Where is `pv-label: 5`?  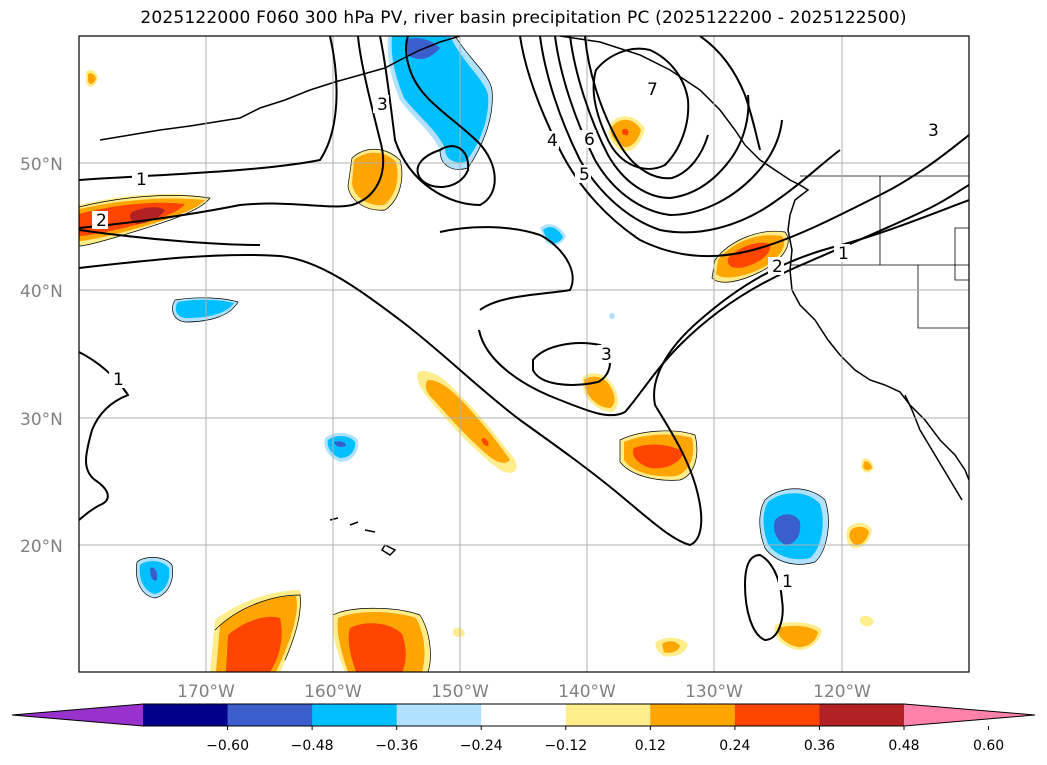
pv-label: 5 is located at coordinates (584, 175).